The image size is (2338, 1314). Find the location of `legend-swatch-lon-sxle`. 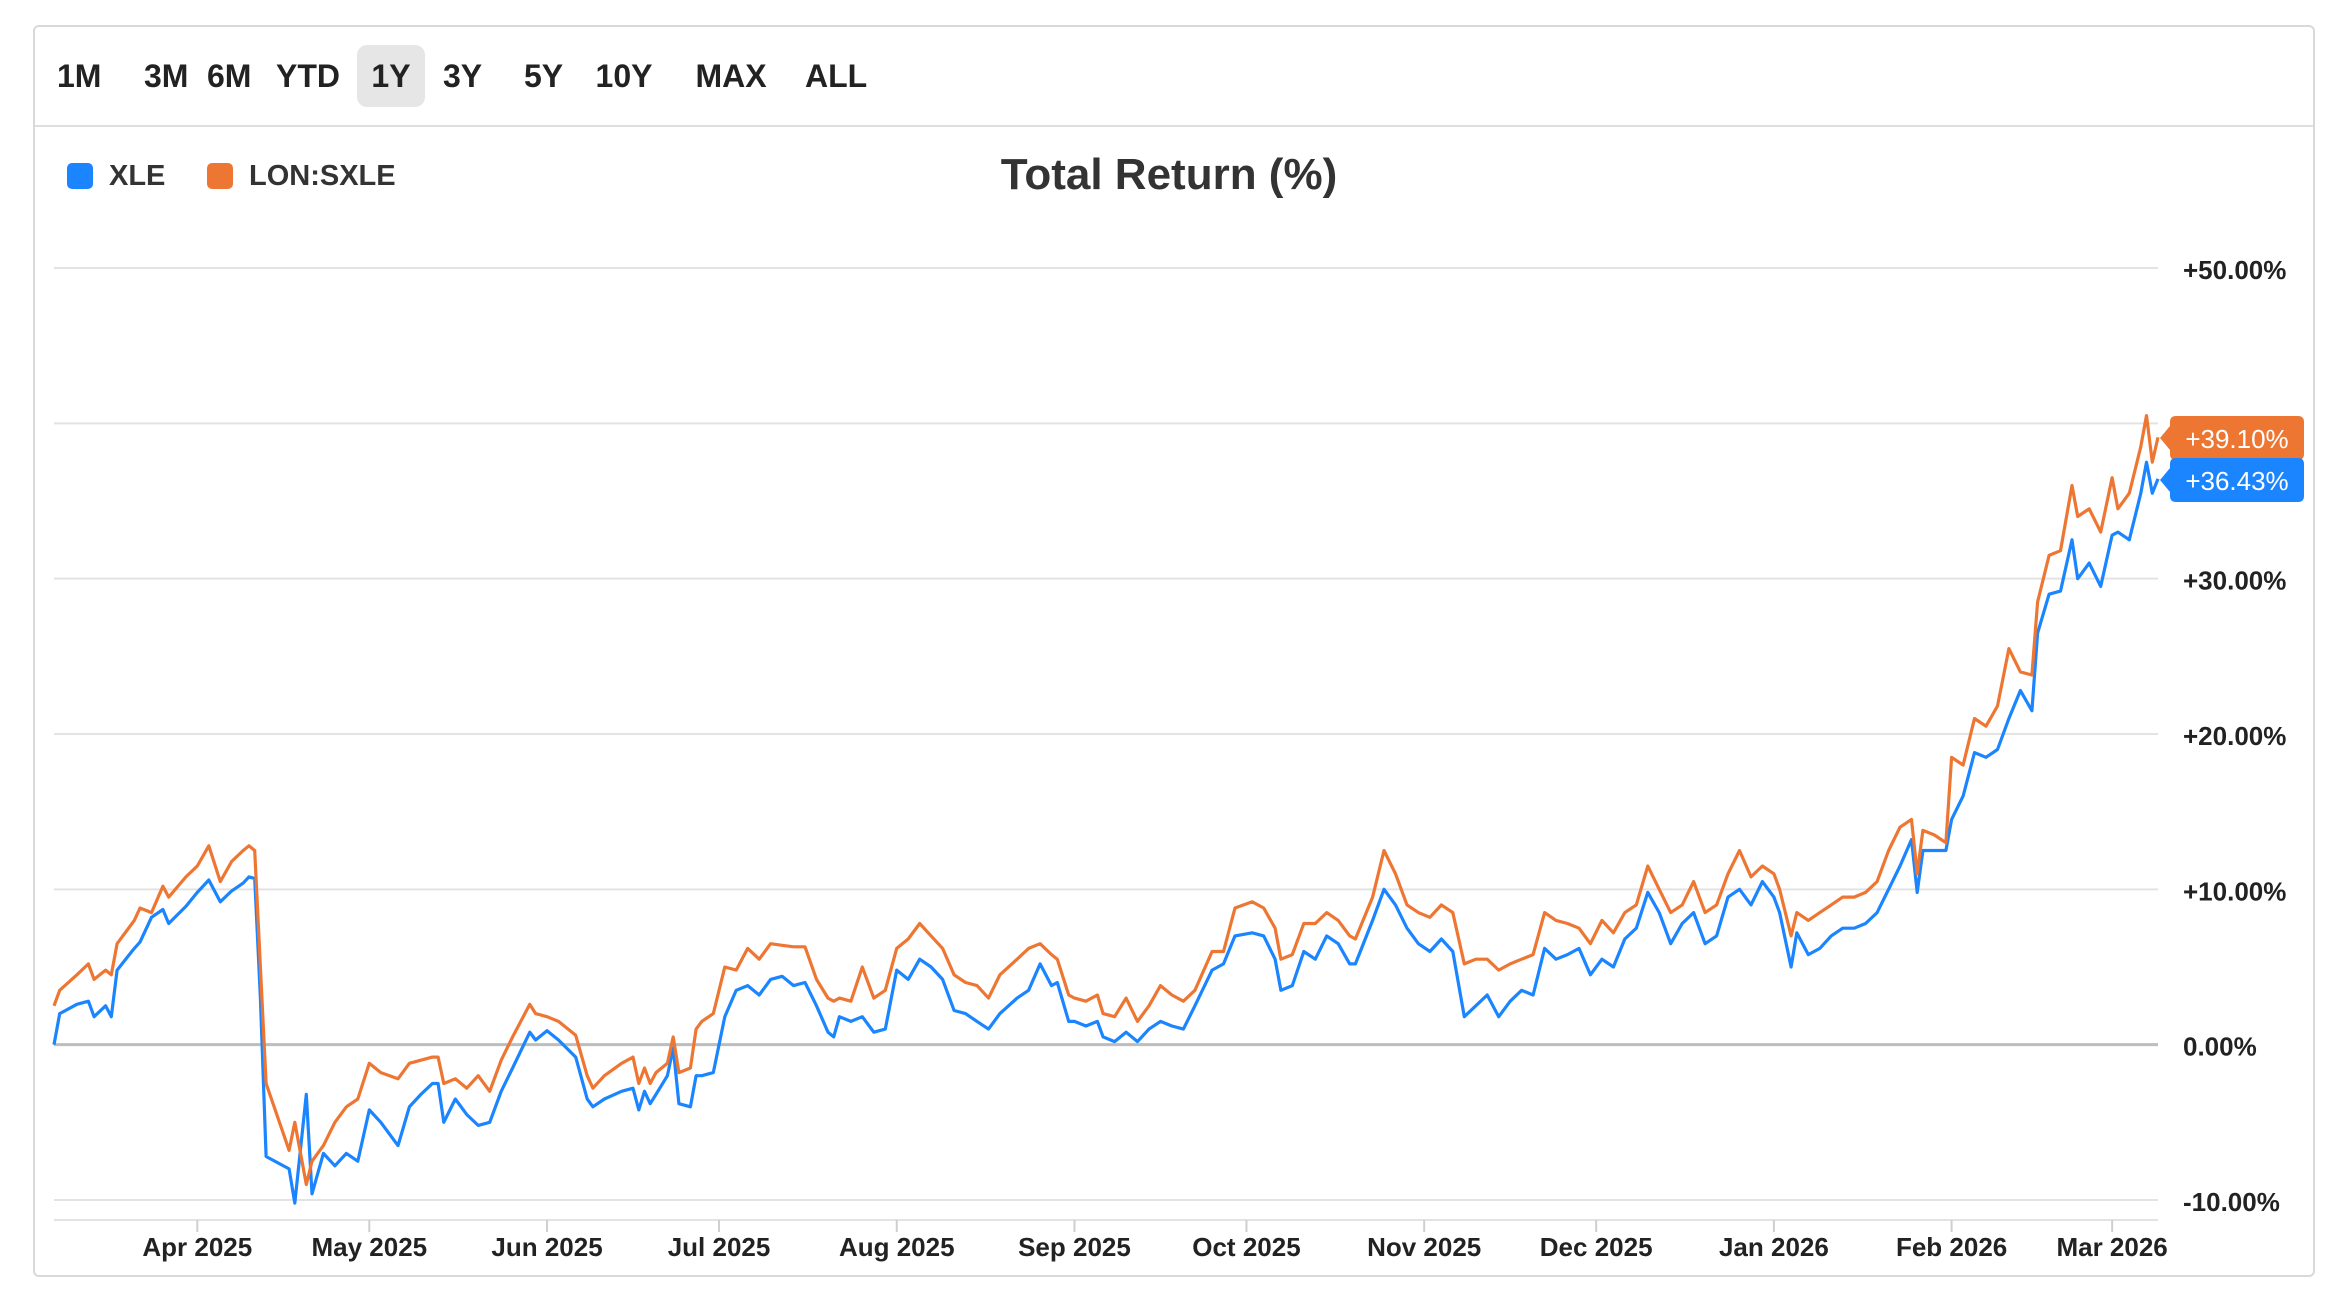

legend-swatch-lon-sxle is located at coordinates (220, 176).